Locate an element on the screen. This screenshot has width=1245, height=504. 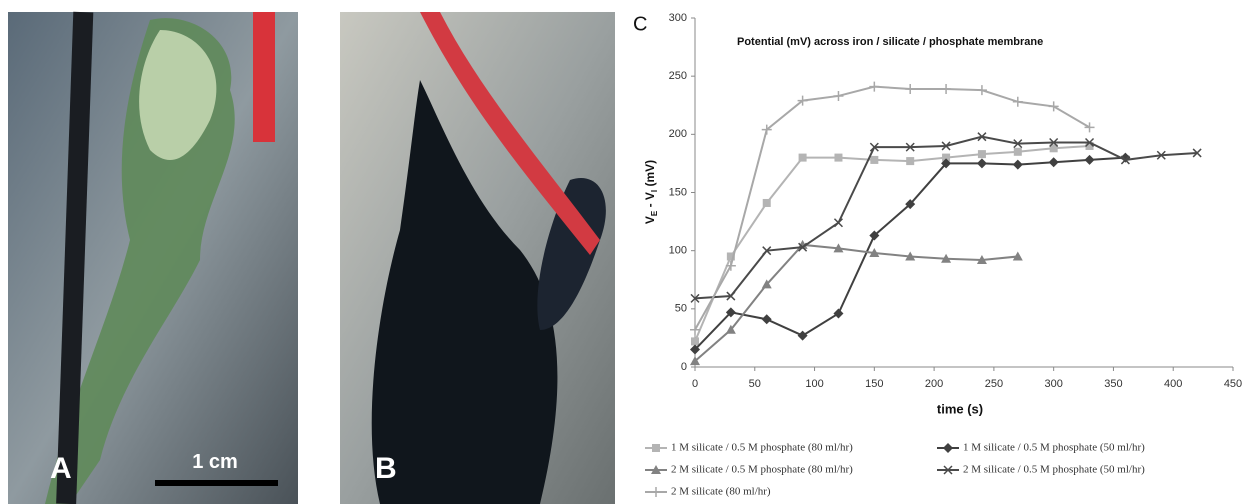
x-axis-label: time (s) is located at coordinates (960, 408).